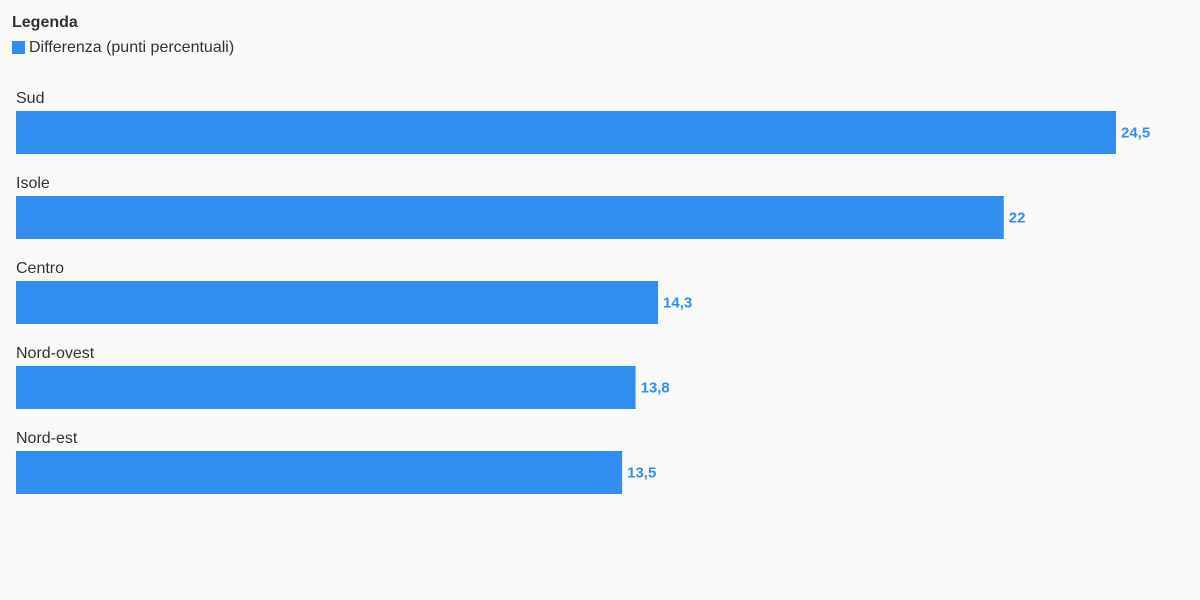  What do you see at coordinates (18, 47) in the screenshot?
I see `legend-swatch` at bounding box center [18, 47].